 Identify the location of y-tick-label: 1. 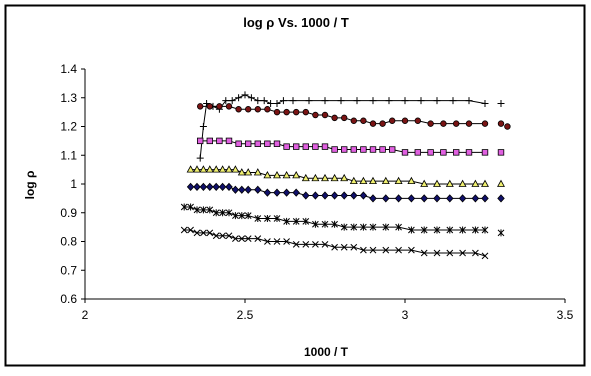
(73, 184).